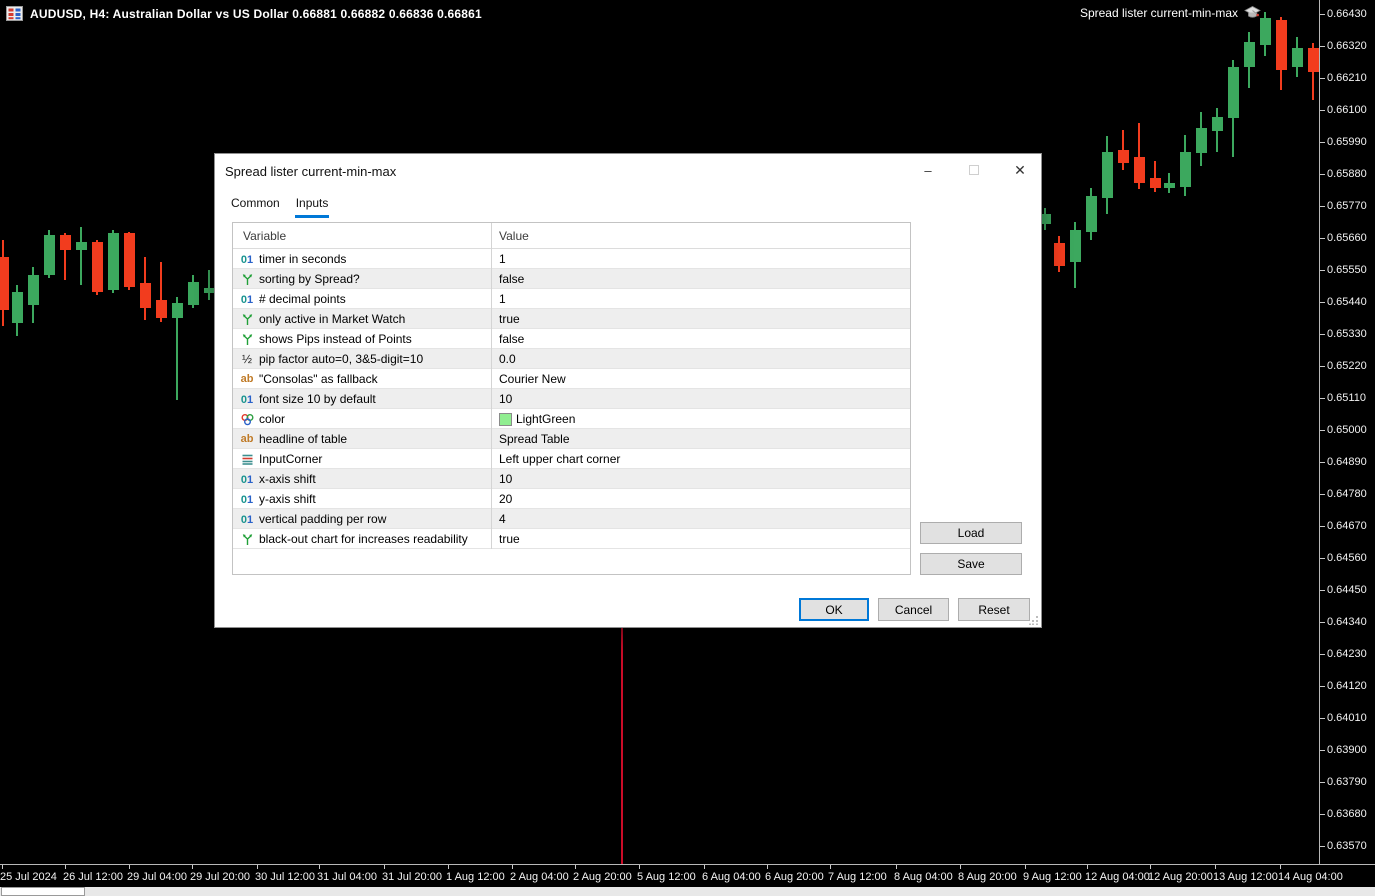  What do you see at coordinates (247, 419) in the screenshot?
I see `color-type-icon` at bounding box center [247, 419].